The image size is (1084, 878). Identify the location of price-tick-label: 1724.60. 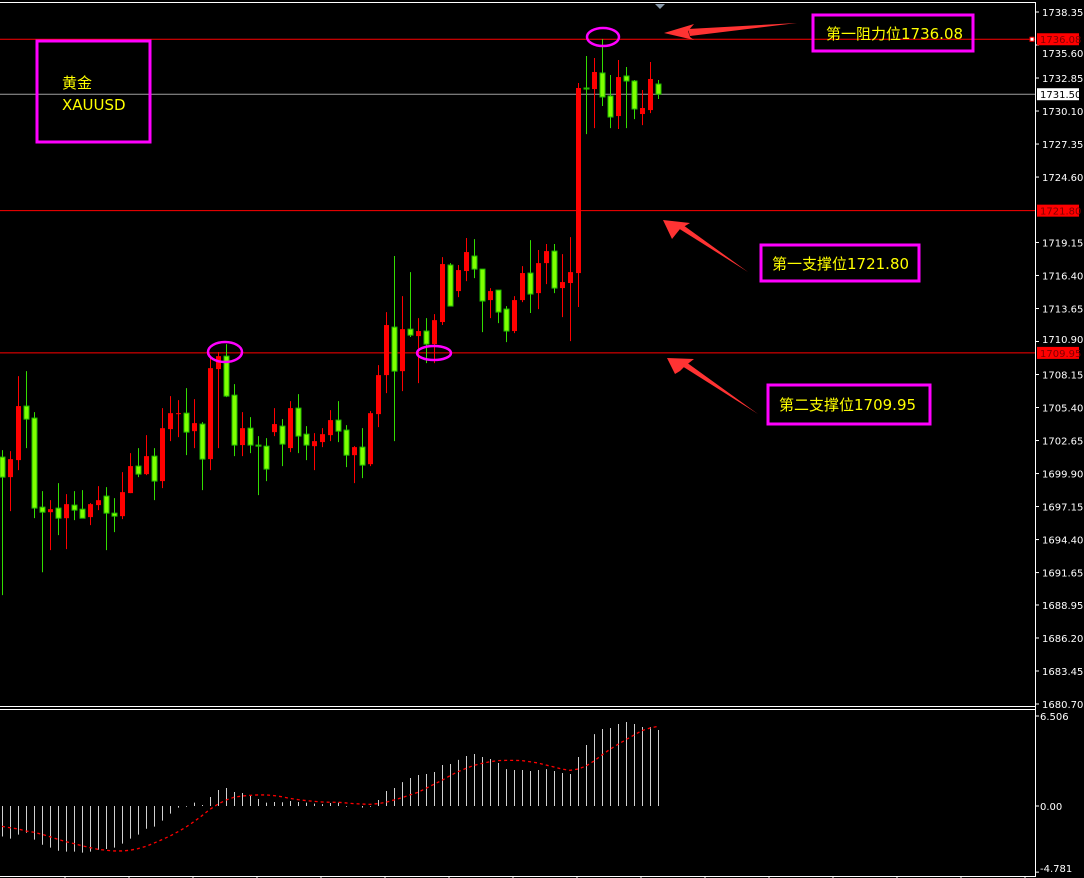
(1062, 178).